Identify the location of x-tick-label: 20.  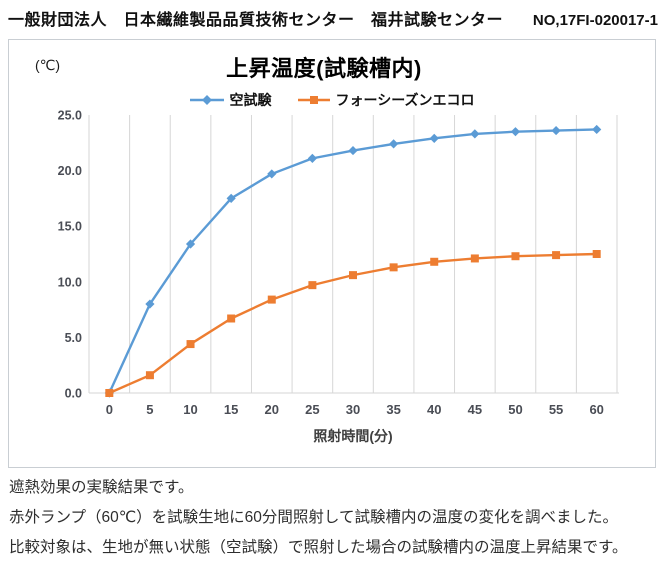
(272, 409).